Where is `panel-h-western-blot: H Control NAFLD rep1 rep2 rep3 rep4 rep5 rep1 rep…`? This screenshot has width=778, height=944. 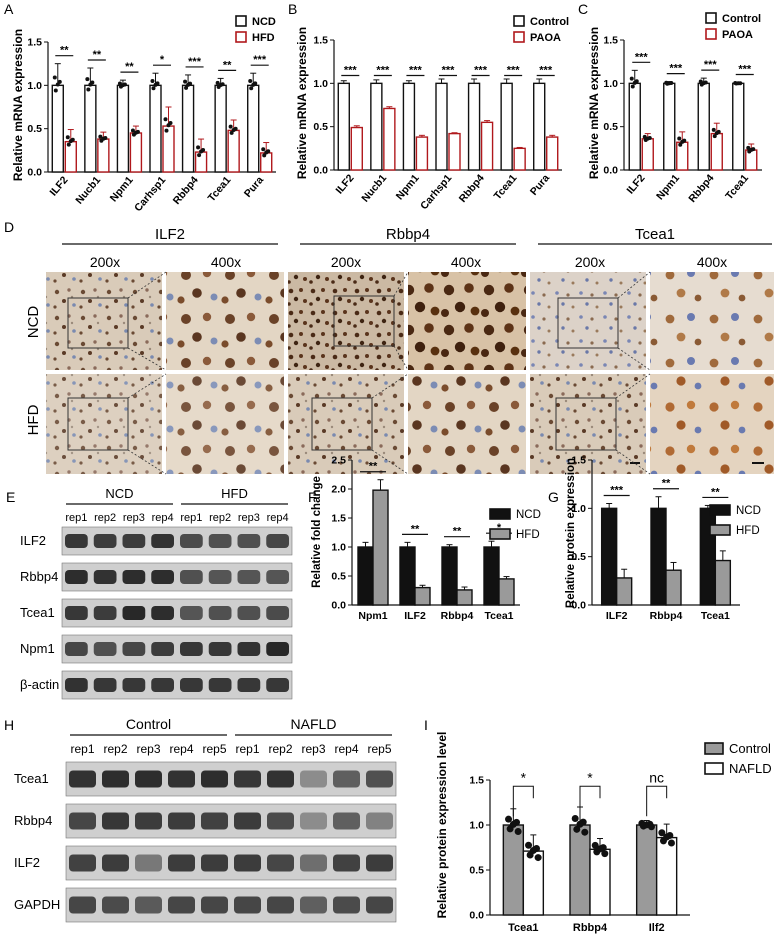 panel-h-western-blot: H Control NAFLD rep1 rep2 rep3 rep4 rep5 rep1 rep… is located at coordinates (200, 819).